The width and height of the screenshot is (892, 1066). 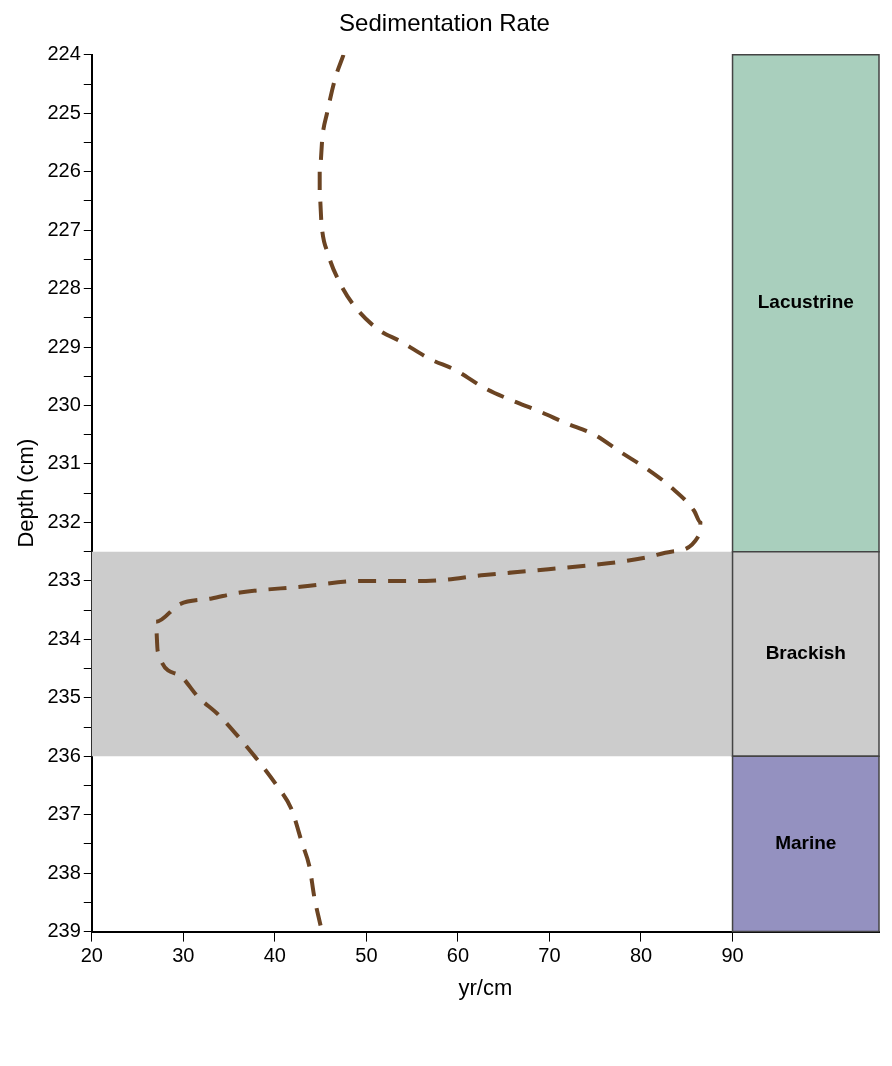 I want to click on x-tick-label: 80, so click(x=641, y=955).